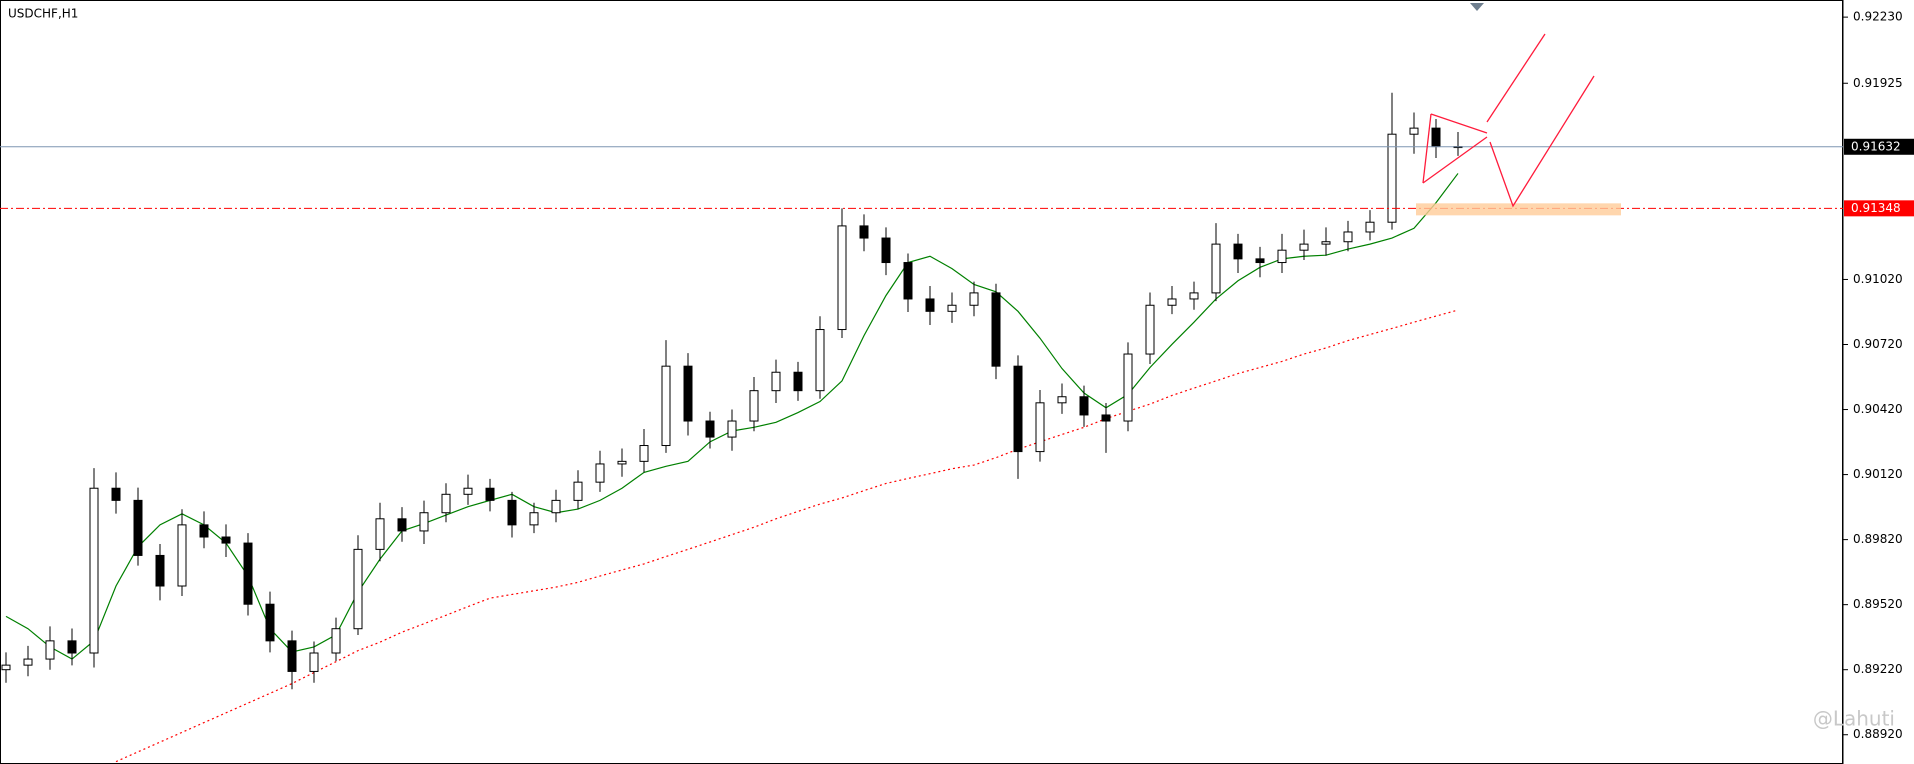 The height and width of the screenshot is (764, 1914). Describe the element at coordinates (1878, 279) in the screenshot. I see `y-tick-label: 0.91020` at that location.